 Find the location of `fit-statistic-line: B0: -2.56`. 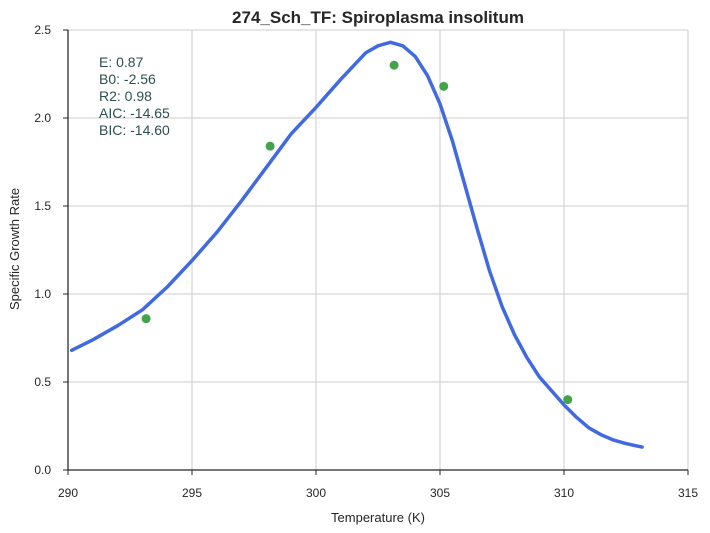

fit-statistic-line: B0: -2.56 is located at coordinates (127, 79).